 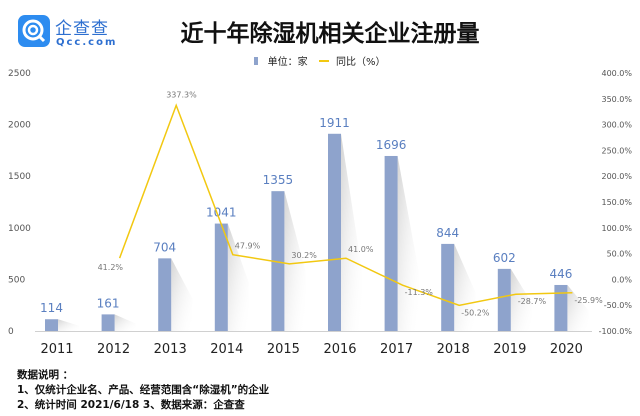 I want to click on x-axis-tick: 2020, so click(x=566, y=349).